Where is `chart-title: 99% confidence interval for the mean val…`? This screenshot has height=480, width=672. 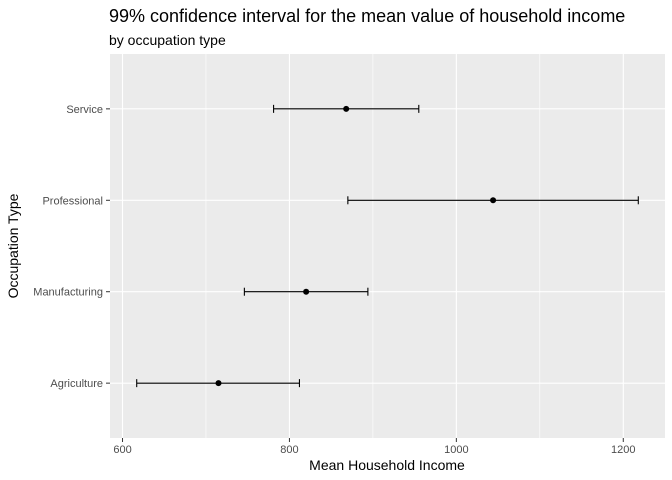 chart-title: 99% confidence interval for the mean val… is located at coordinates (367, 16).